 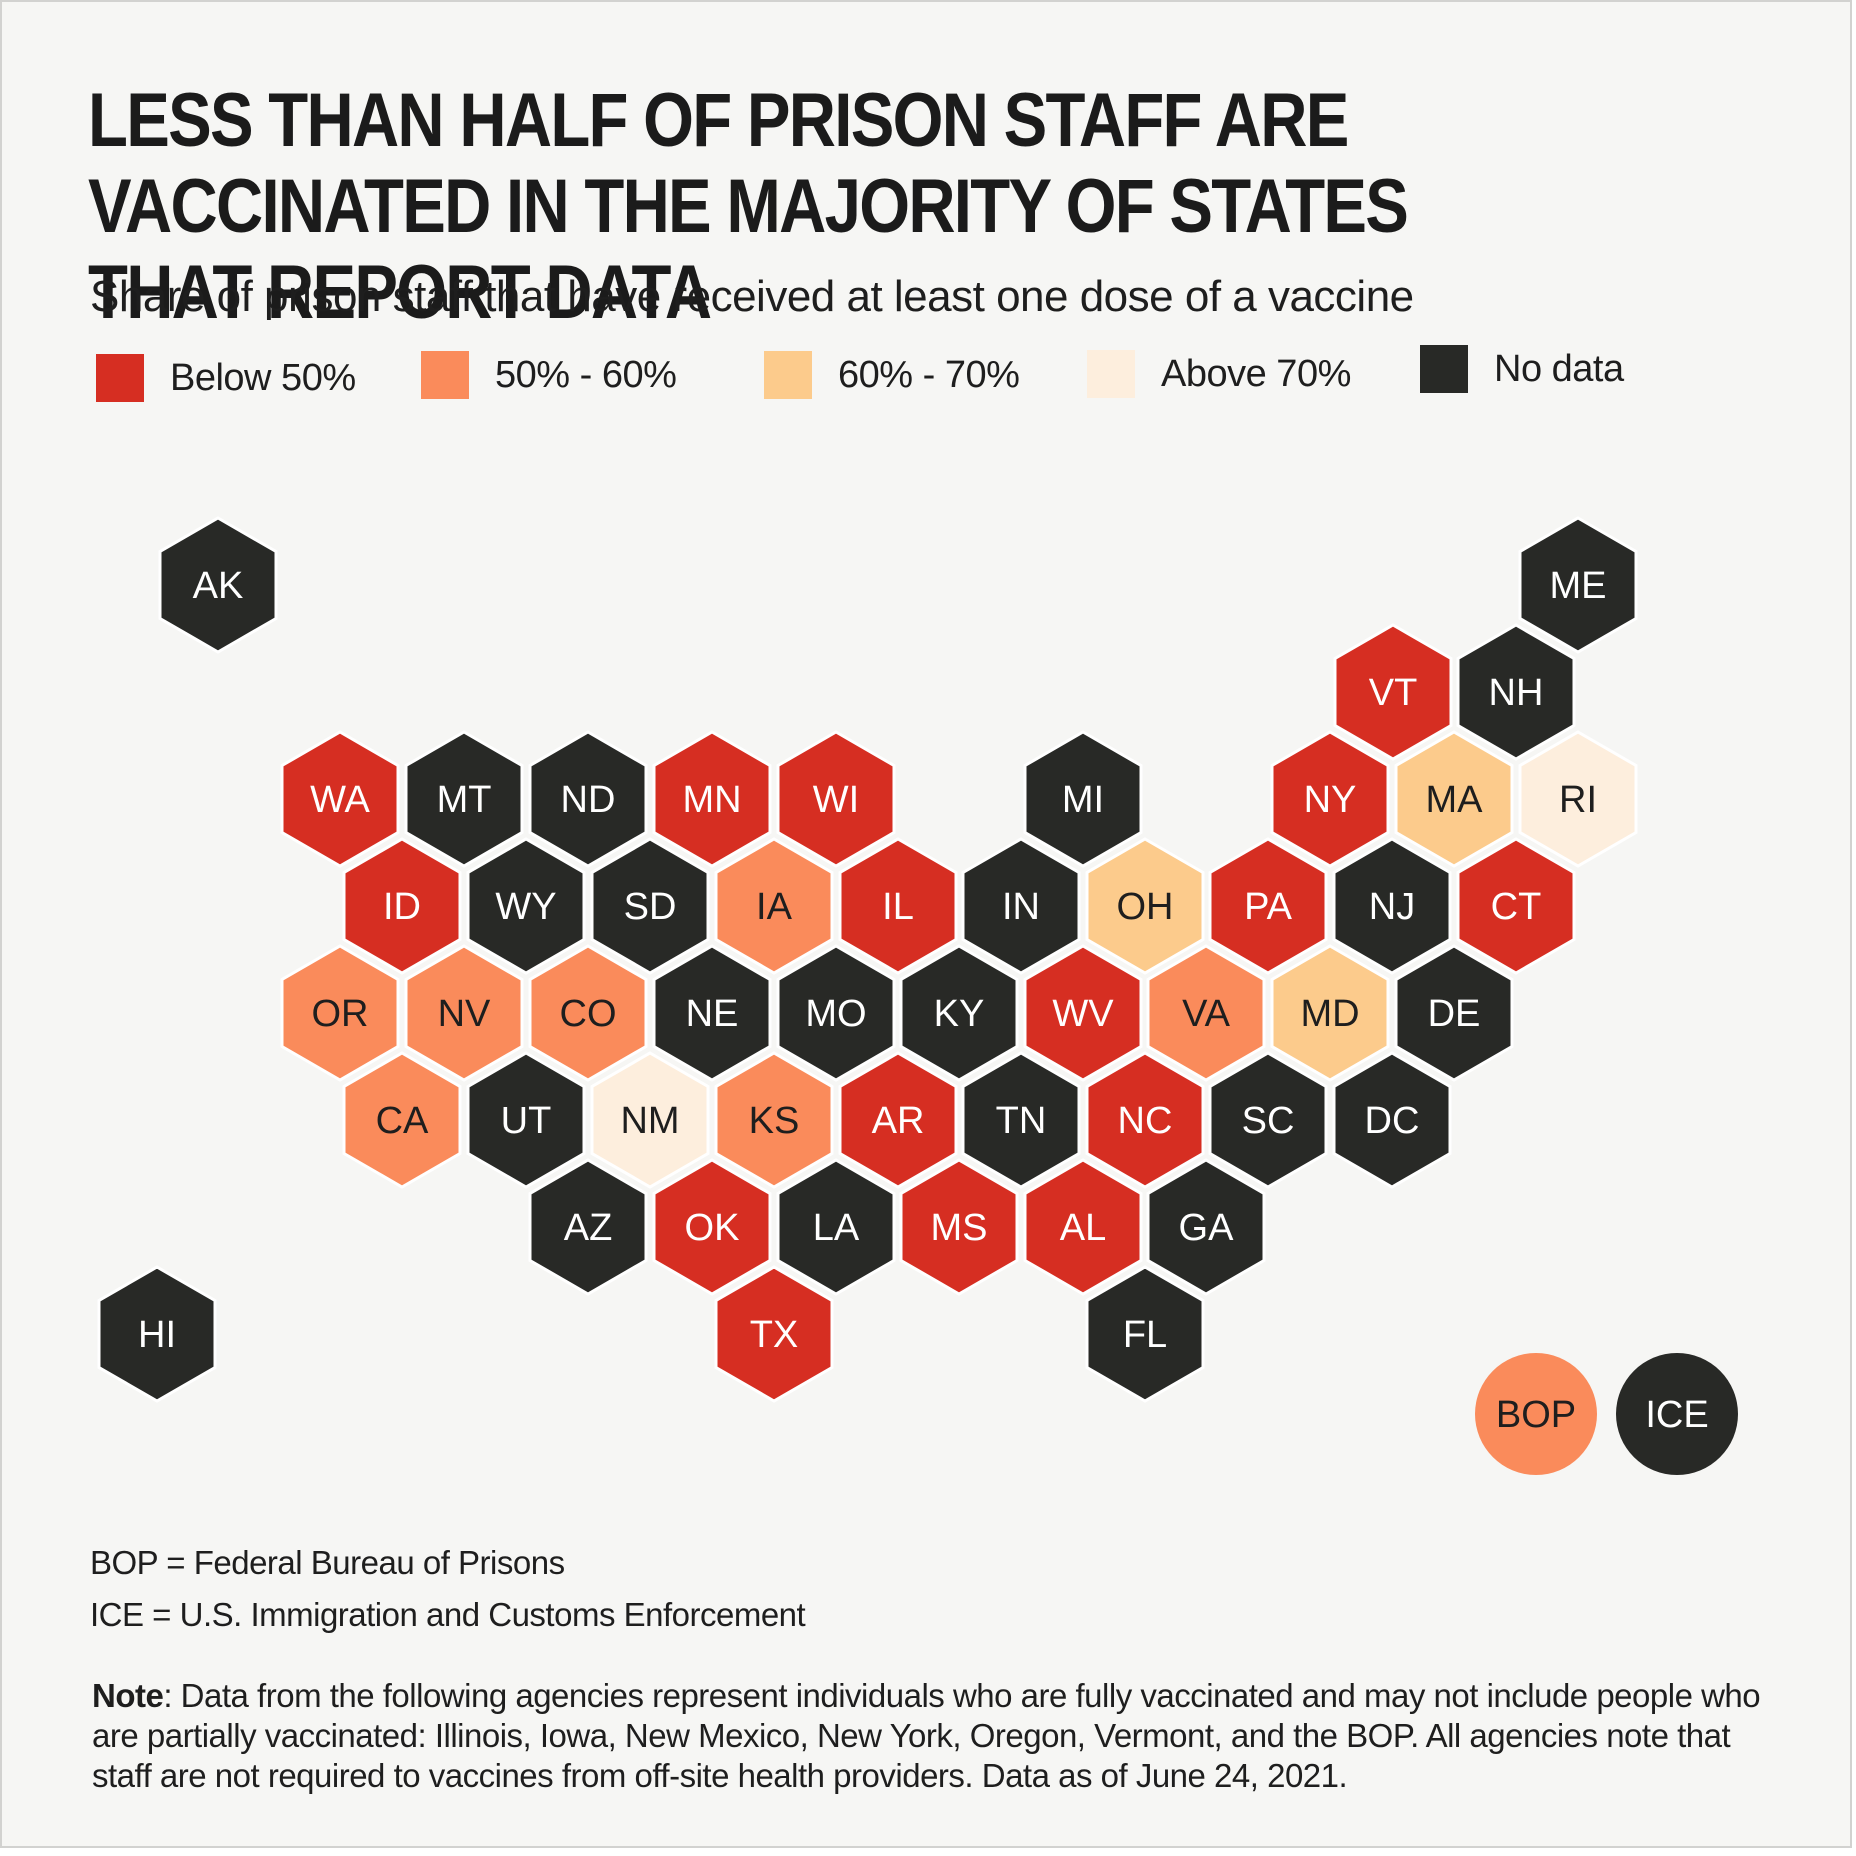 I want to click on state-hex-label: CO, so click(x=588, y=1014).